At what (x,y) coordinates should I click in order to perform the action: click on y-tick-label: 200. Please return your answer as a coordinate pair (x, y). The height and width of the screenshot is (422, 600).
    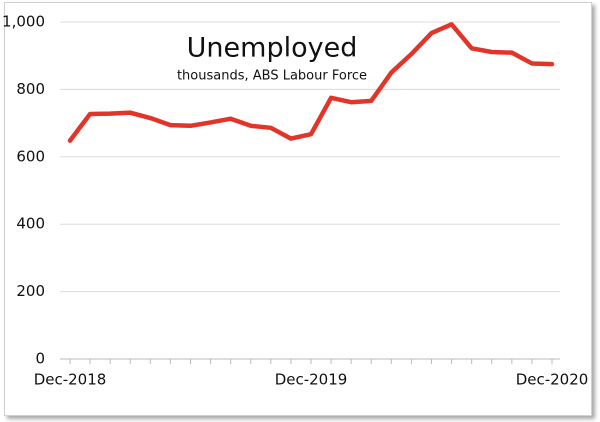
    Looking at the image, I should click on (30, 291).